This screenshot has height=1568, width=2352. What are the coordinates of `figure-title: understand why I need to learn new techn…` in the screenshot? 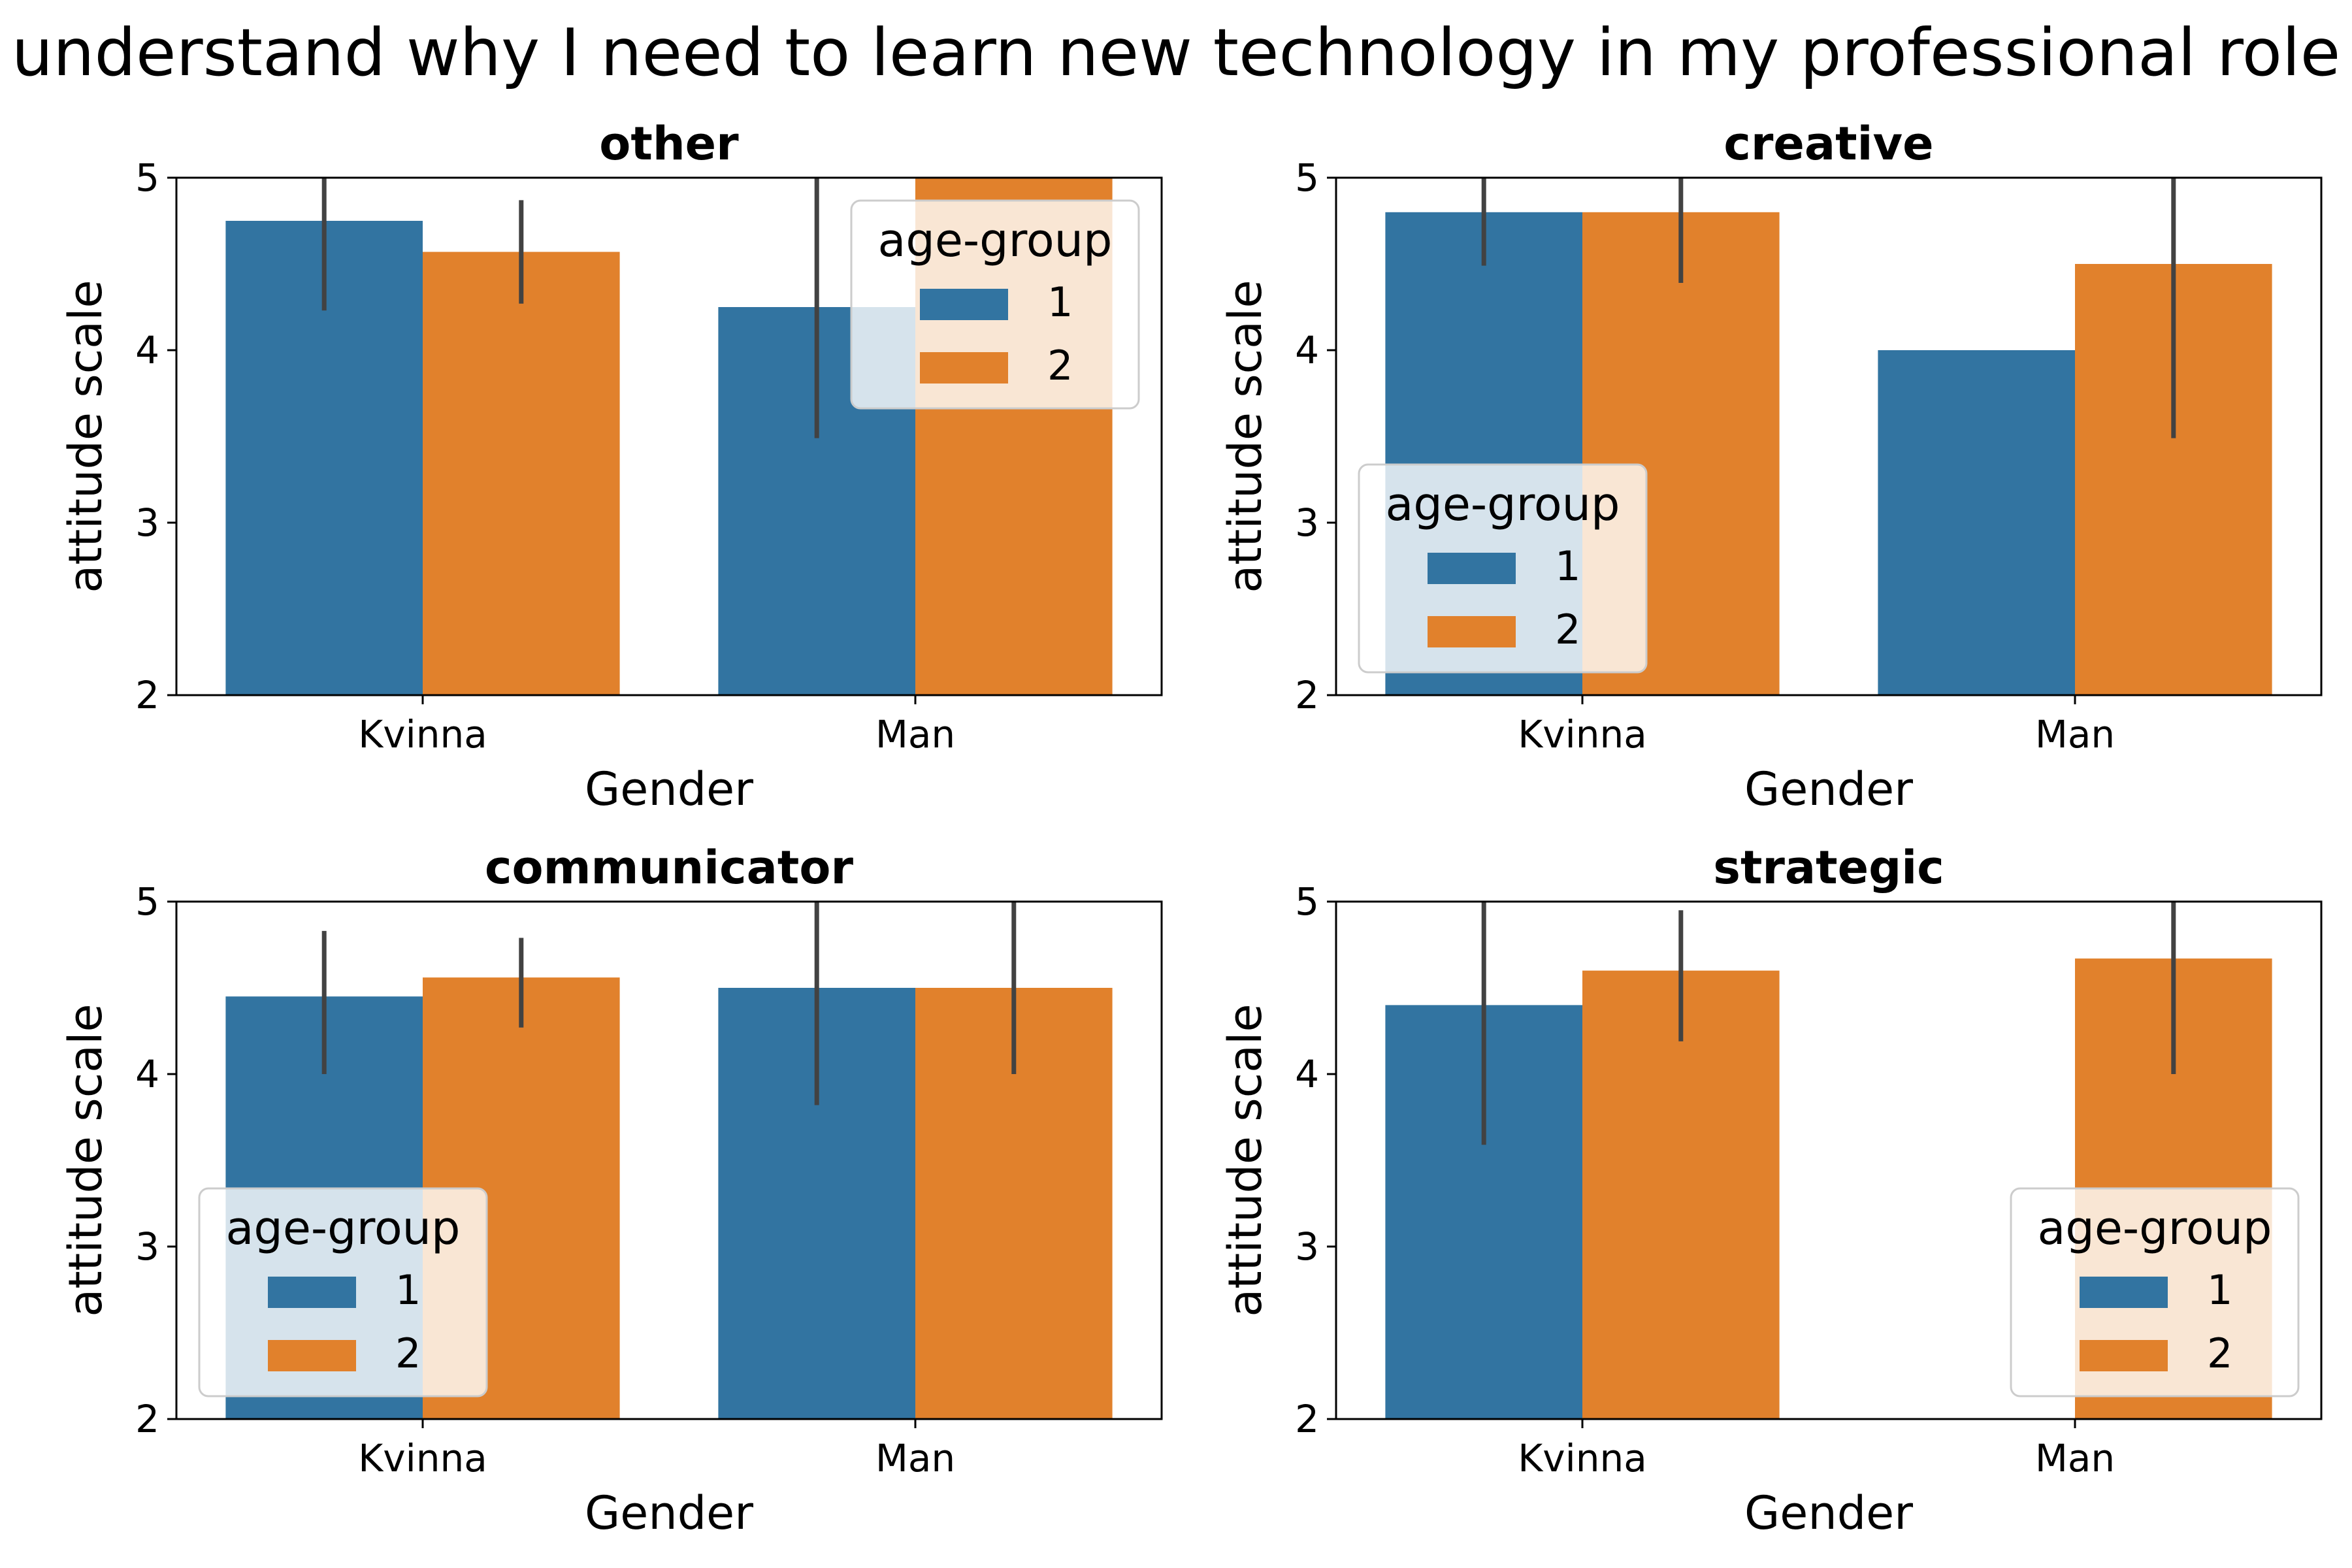 It's located at (1176, 52).